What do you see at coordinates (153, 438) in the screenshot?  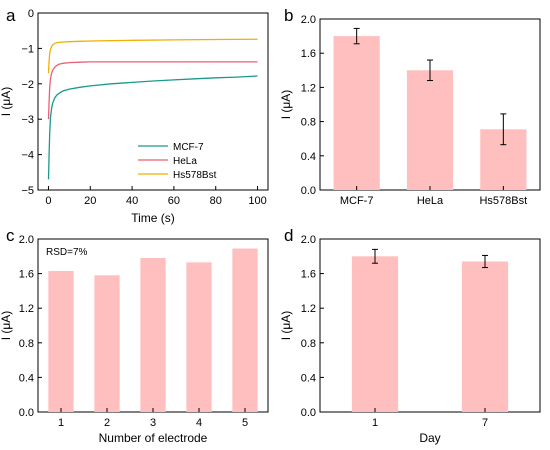 I see `panel-c-x-axis-title: Number of electrode` at bounding box center [153, 438].